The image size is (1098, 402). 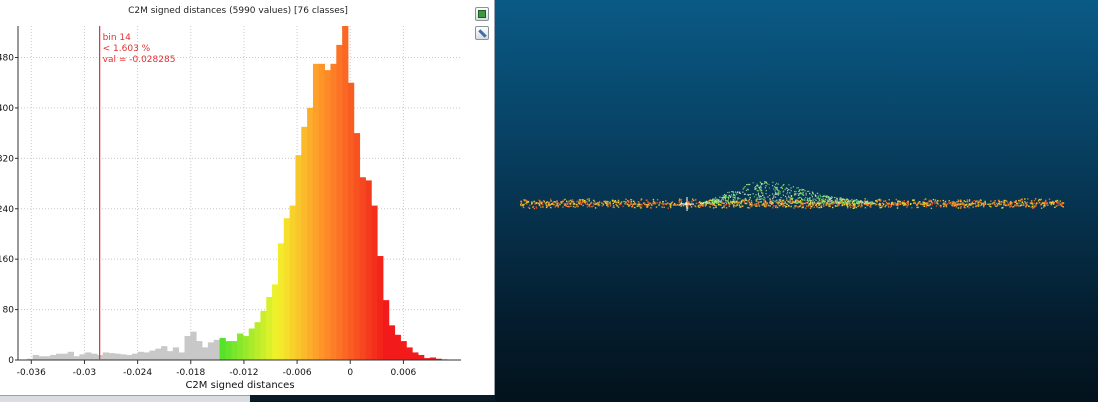 I want to click on value-marker: bin 14< 1.603 %val = -0.028285, so click(x=137, y=193).